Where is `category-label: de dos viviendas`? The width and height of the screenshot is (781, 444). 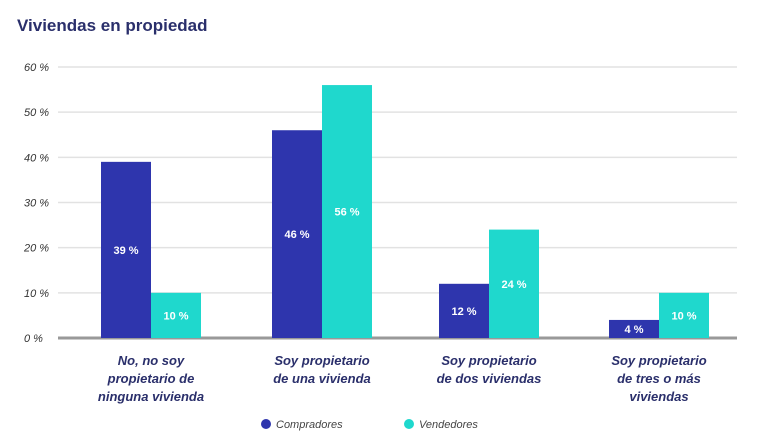 category-label: de dos viviendas is located at coordinates (489, 378).